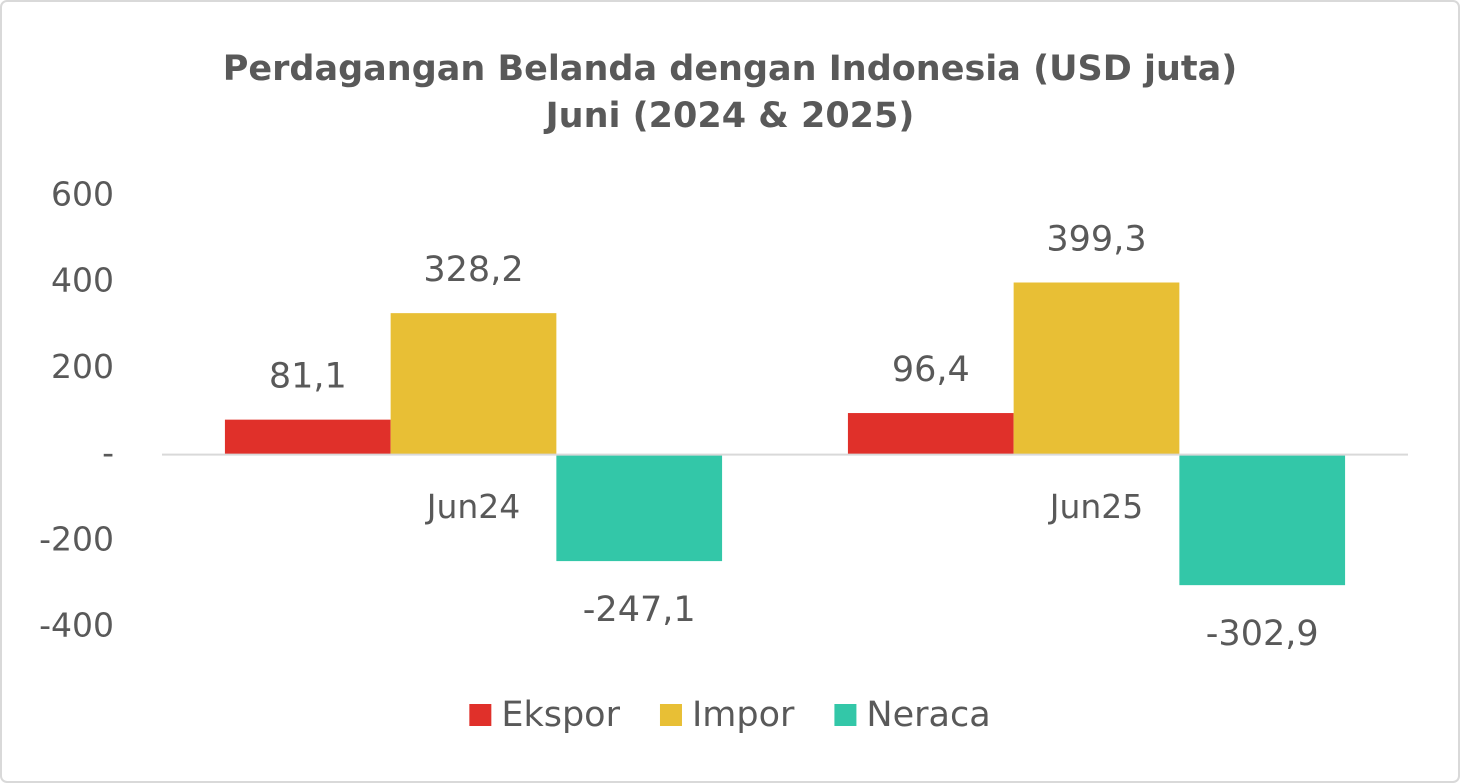  I want to click on chart-subtitle: Juni (2024 & 2025), so click(729, 116).